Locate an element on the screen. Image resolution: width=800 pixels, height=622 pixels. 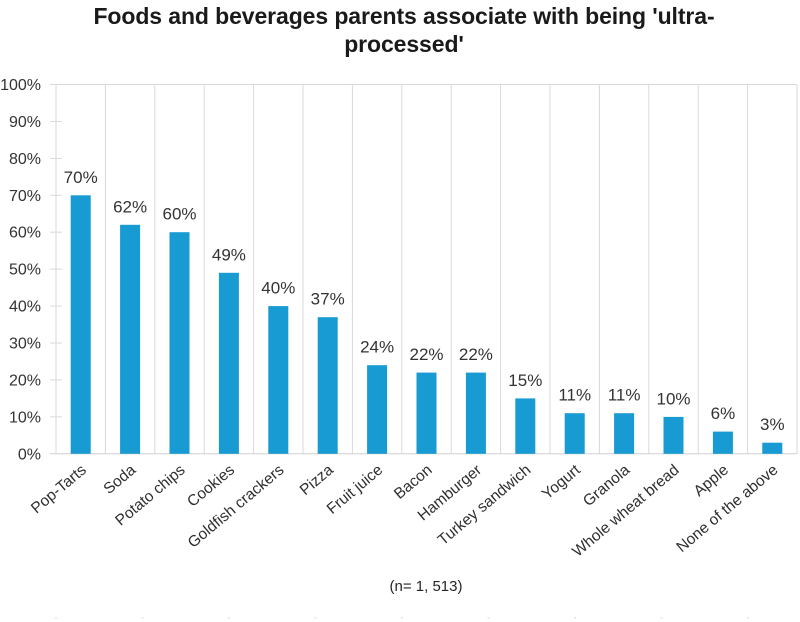
svg-text: 24% is located at coordinates (377, 347).